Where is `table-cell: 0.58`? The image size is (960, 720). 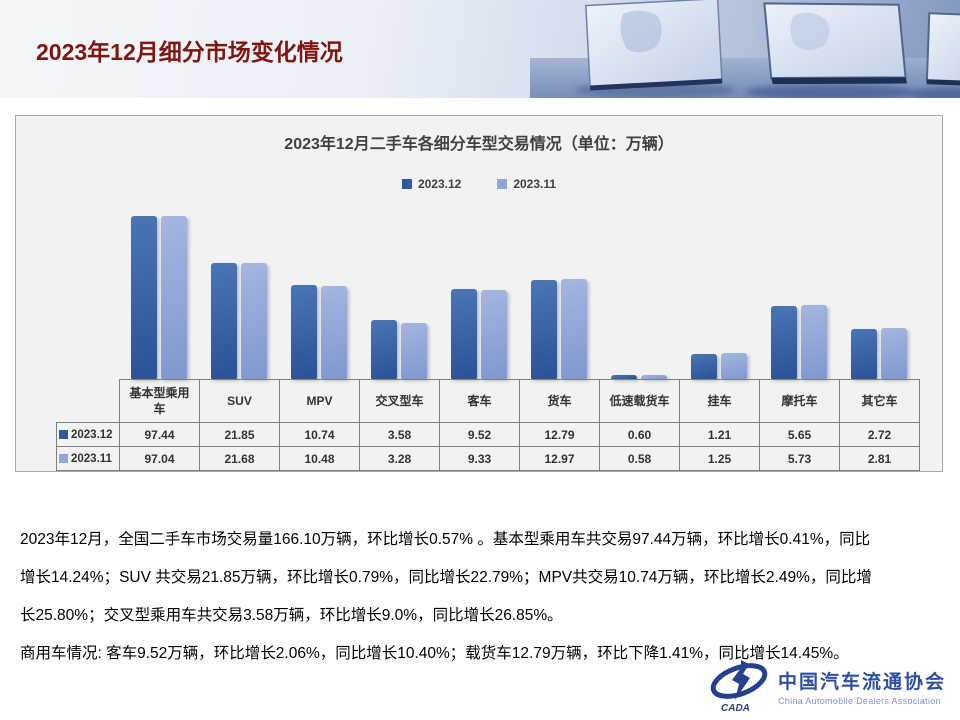 table-cell: 0.58 is located at coordinates (639, 458).